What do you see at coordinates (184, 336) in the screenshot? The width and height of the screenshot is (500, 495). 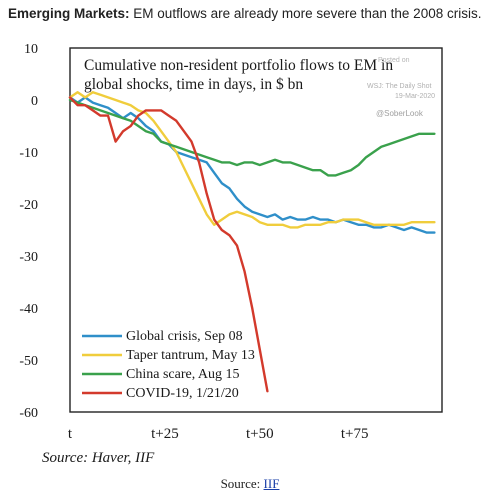 I see `legend-label: Global crisis, Sep 08` at bounding box center [184, 336].